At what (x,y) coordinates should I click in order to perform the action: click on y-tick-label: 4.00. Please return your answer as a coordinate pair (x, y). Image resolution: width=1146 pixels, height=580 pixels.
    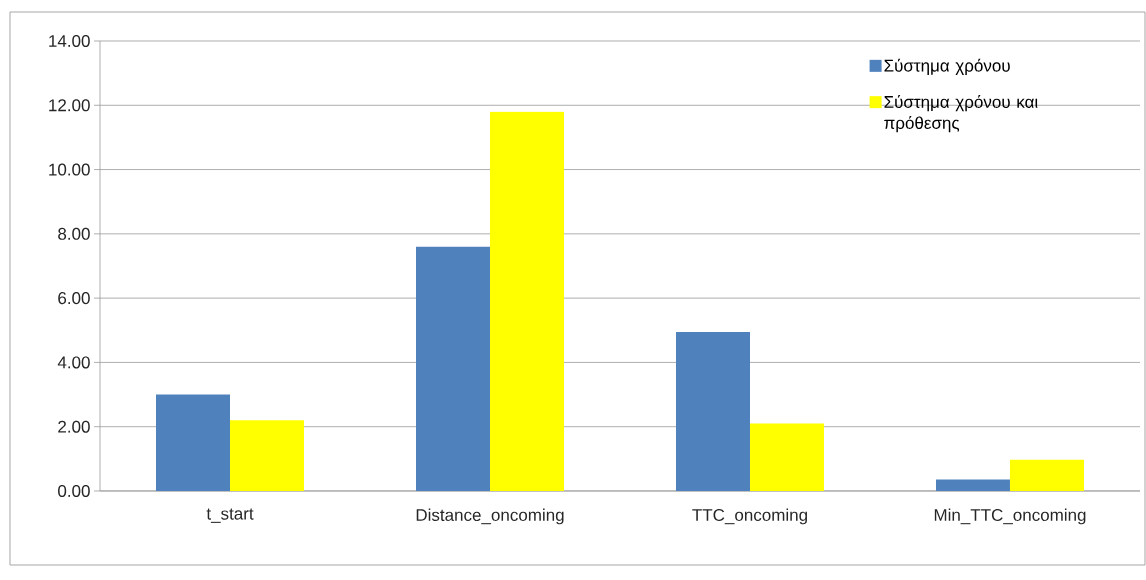
    Looking at the image, I should click on (73, 362).